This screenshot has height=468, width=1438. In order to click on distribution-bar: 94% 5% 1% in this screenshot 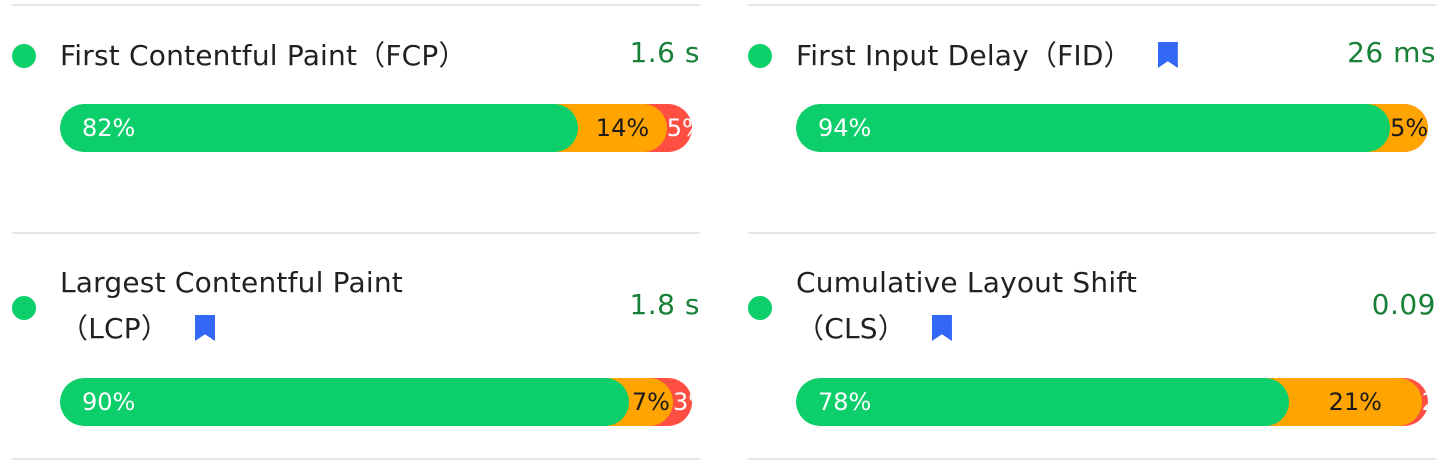, I will do `click(1112, 128)`.